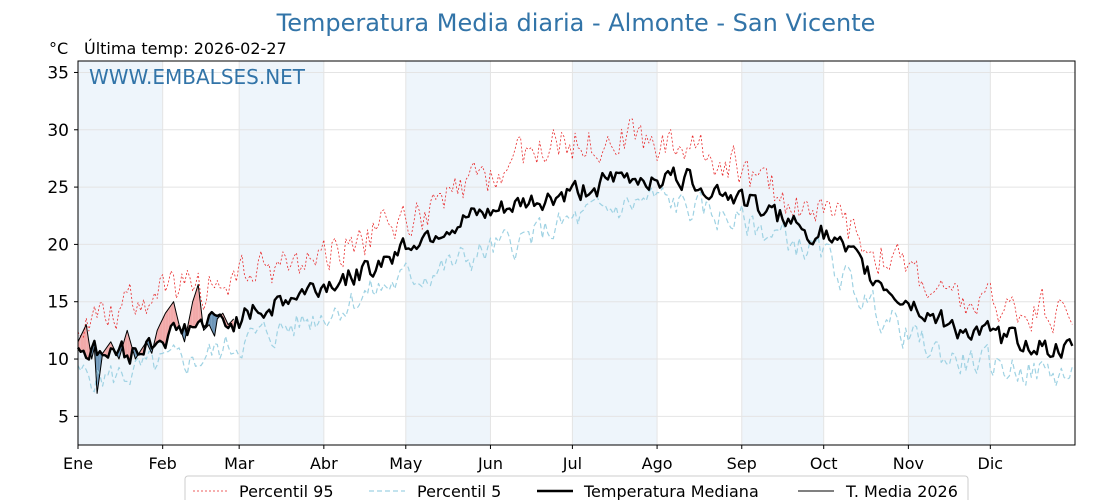 This screenshot has width=1120, height=500. Describe the element at coordinates (671, 491) in the screenshot. I see `legend-label-median: Temperatura Mediana` at that location.